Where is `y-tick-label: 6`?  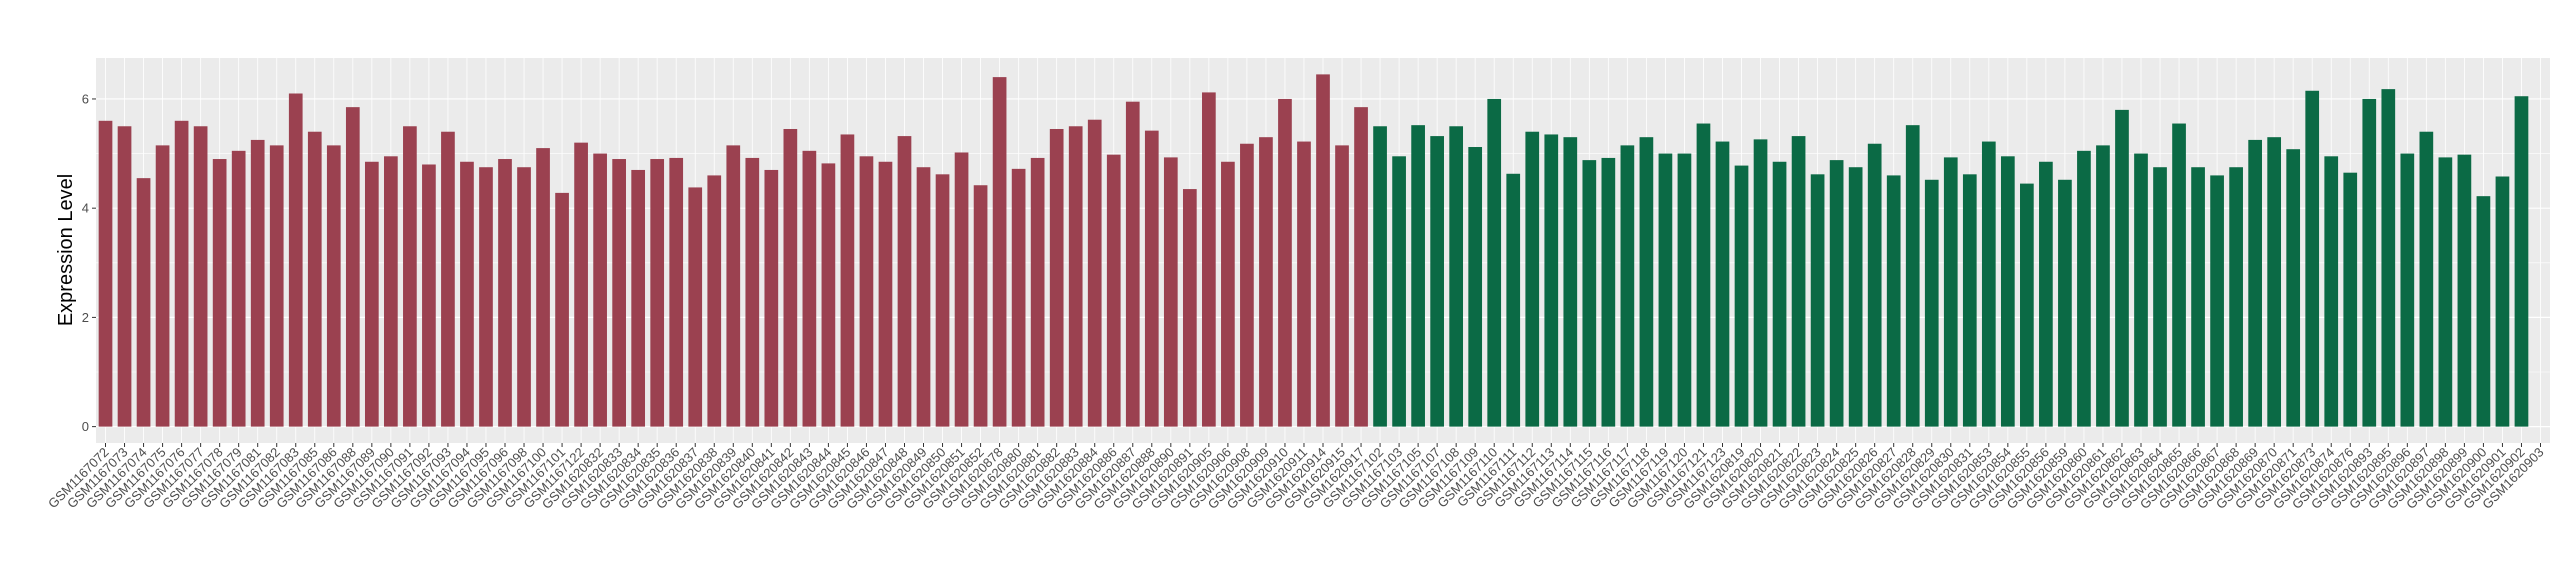 y-tick-label: 6 is located at coordinates (85, 98).